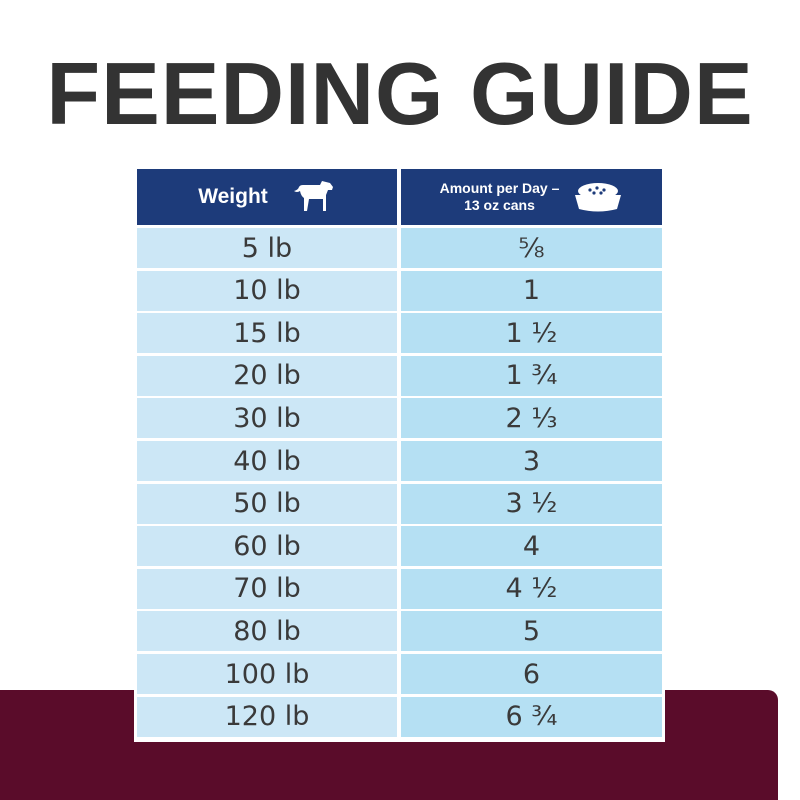 The image size is (800, 800). I want to click on weight-cell: 120 lb, so click(267, 716).